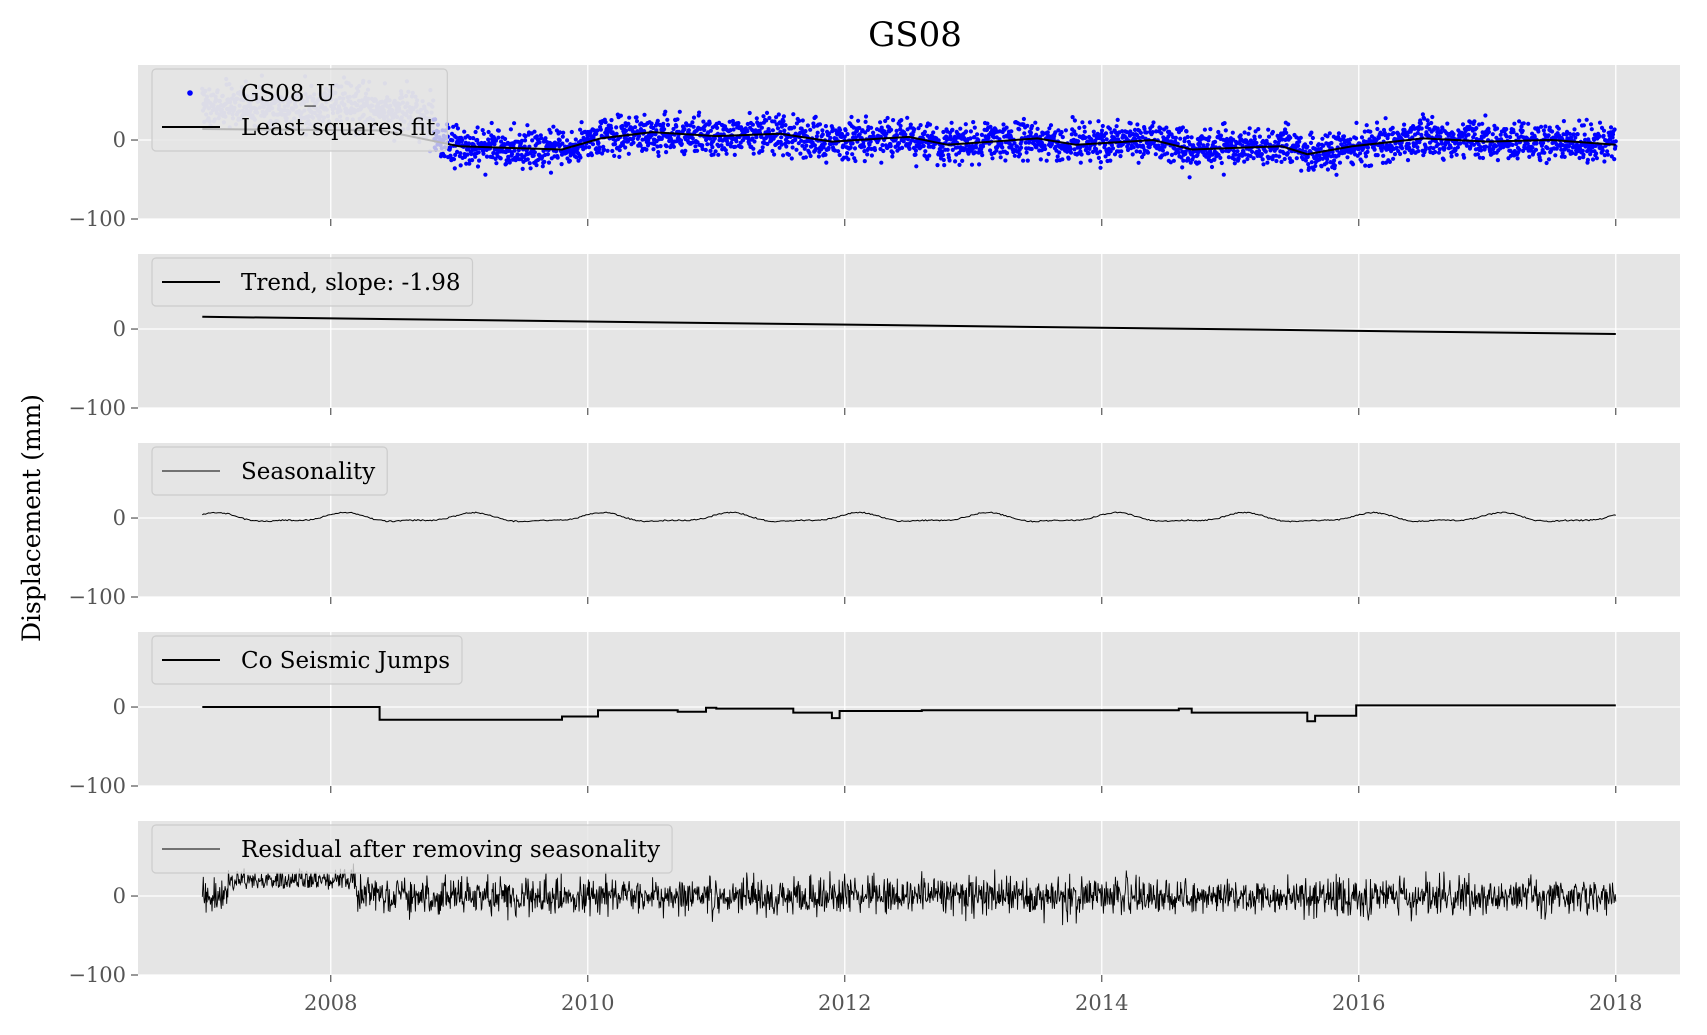 The height and width of the screenshot is (1035, 1707). Describe the element at coordinates (338, 128) in the screenshot. I see `legend-label: Least squares fit` at that location.